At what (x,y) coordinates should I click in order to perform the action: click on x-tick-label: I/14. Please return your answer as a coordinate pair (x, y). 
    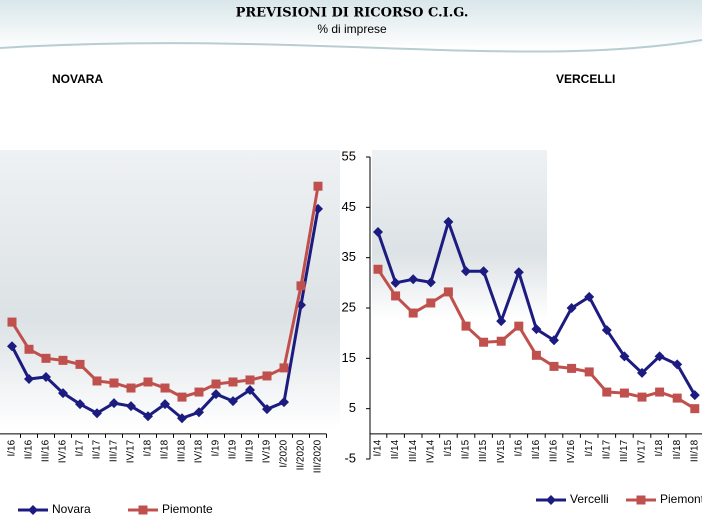
    Looking at the image, I should click on (378, 447).